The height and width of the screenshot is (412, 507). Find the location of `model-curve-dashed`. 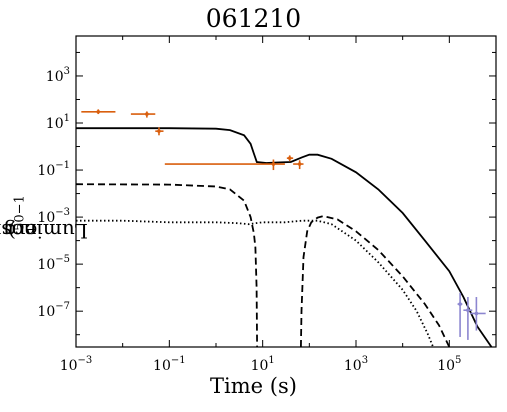

model-curve-dashed is located at coordinates (167, 265).